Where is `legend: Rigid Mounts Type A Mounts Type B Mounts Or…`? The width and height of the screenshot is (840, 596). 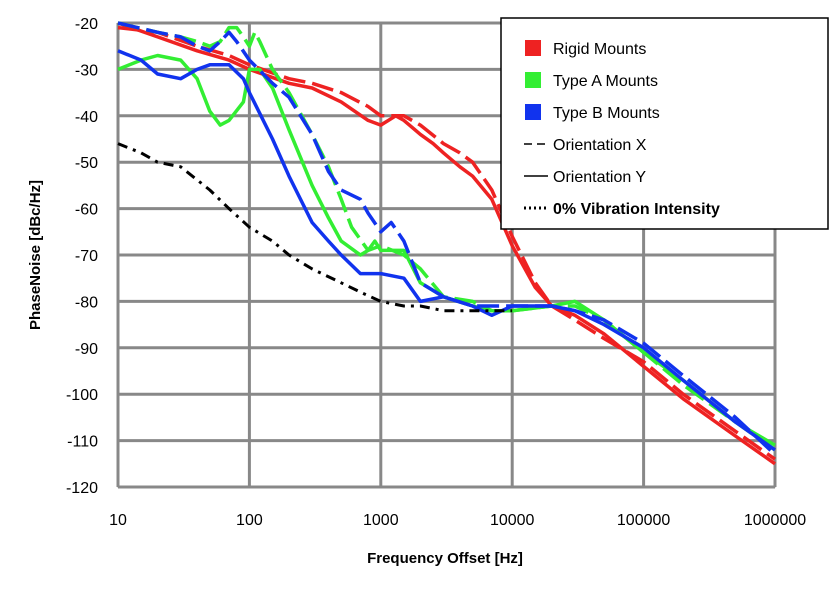
legend: Rigid Mounts Type A Mounts Type B Mounts Or… is located at coordinates (664, 123).